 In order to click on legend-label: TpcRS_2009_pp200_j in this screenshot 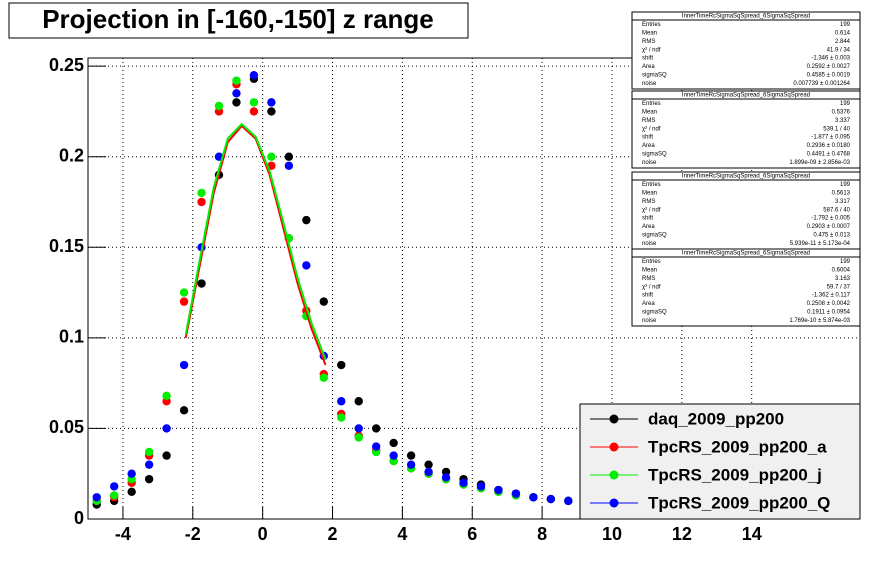, I will do `click(735, 474)`.